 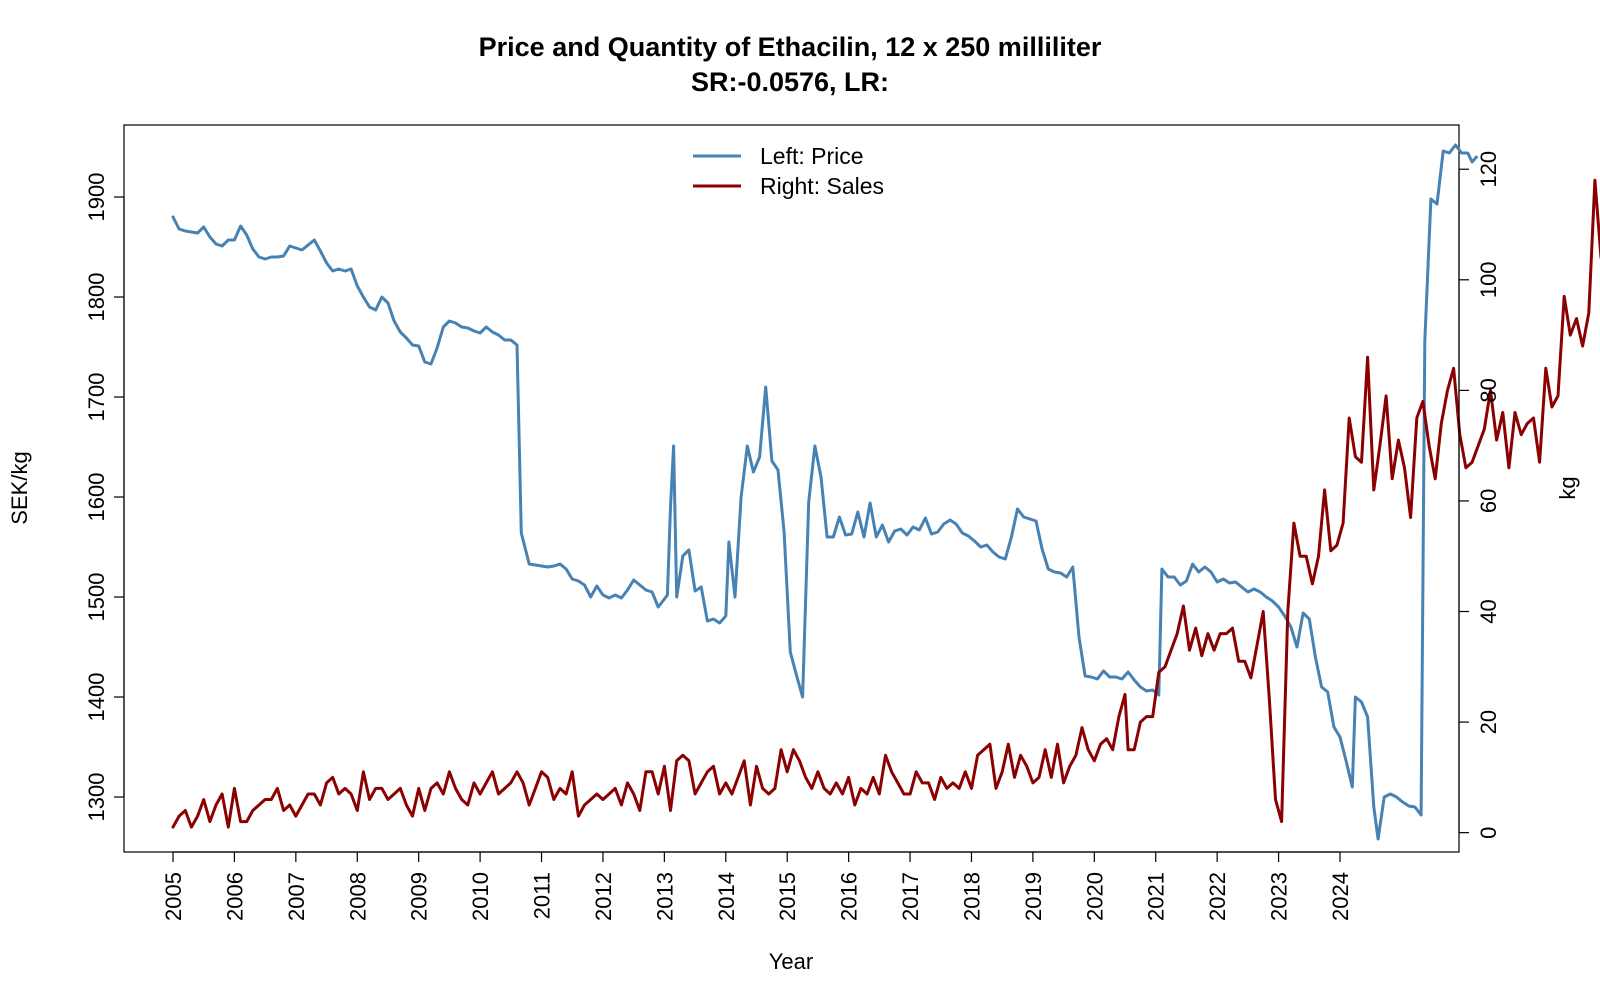 What do you see at coordinates (96, 497) in the screenshot?
I see `y-left-tick-label: 1600` at bounding box center [96, 497].